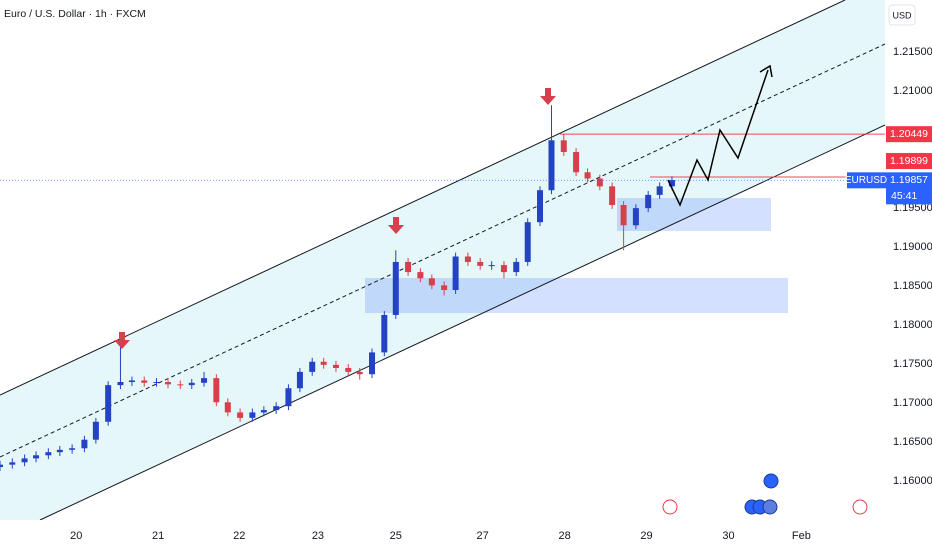 The height and width of the screenshot is (550, 932). What do you see at coordinates (564, 536) in the screenshot?
I see `x-tick-label: 28` at bounding box center [564, 536].